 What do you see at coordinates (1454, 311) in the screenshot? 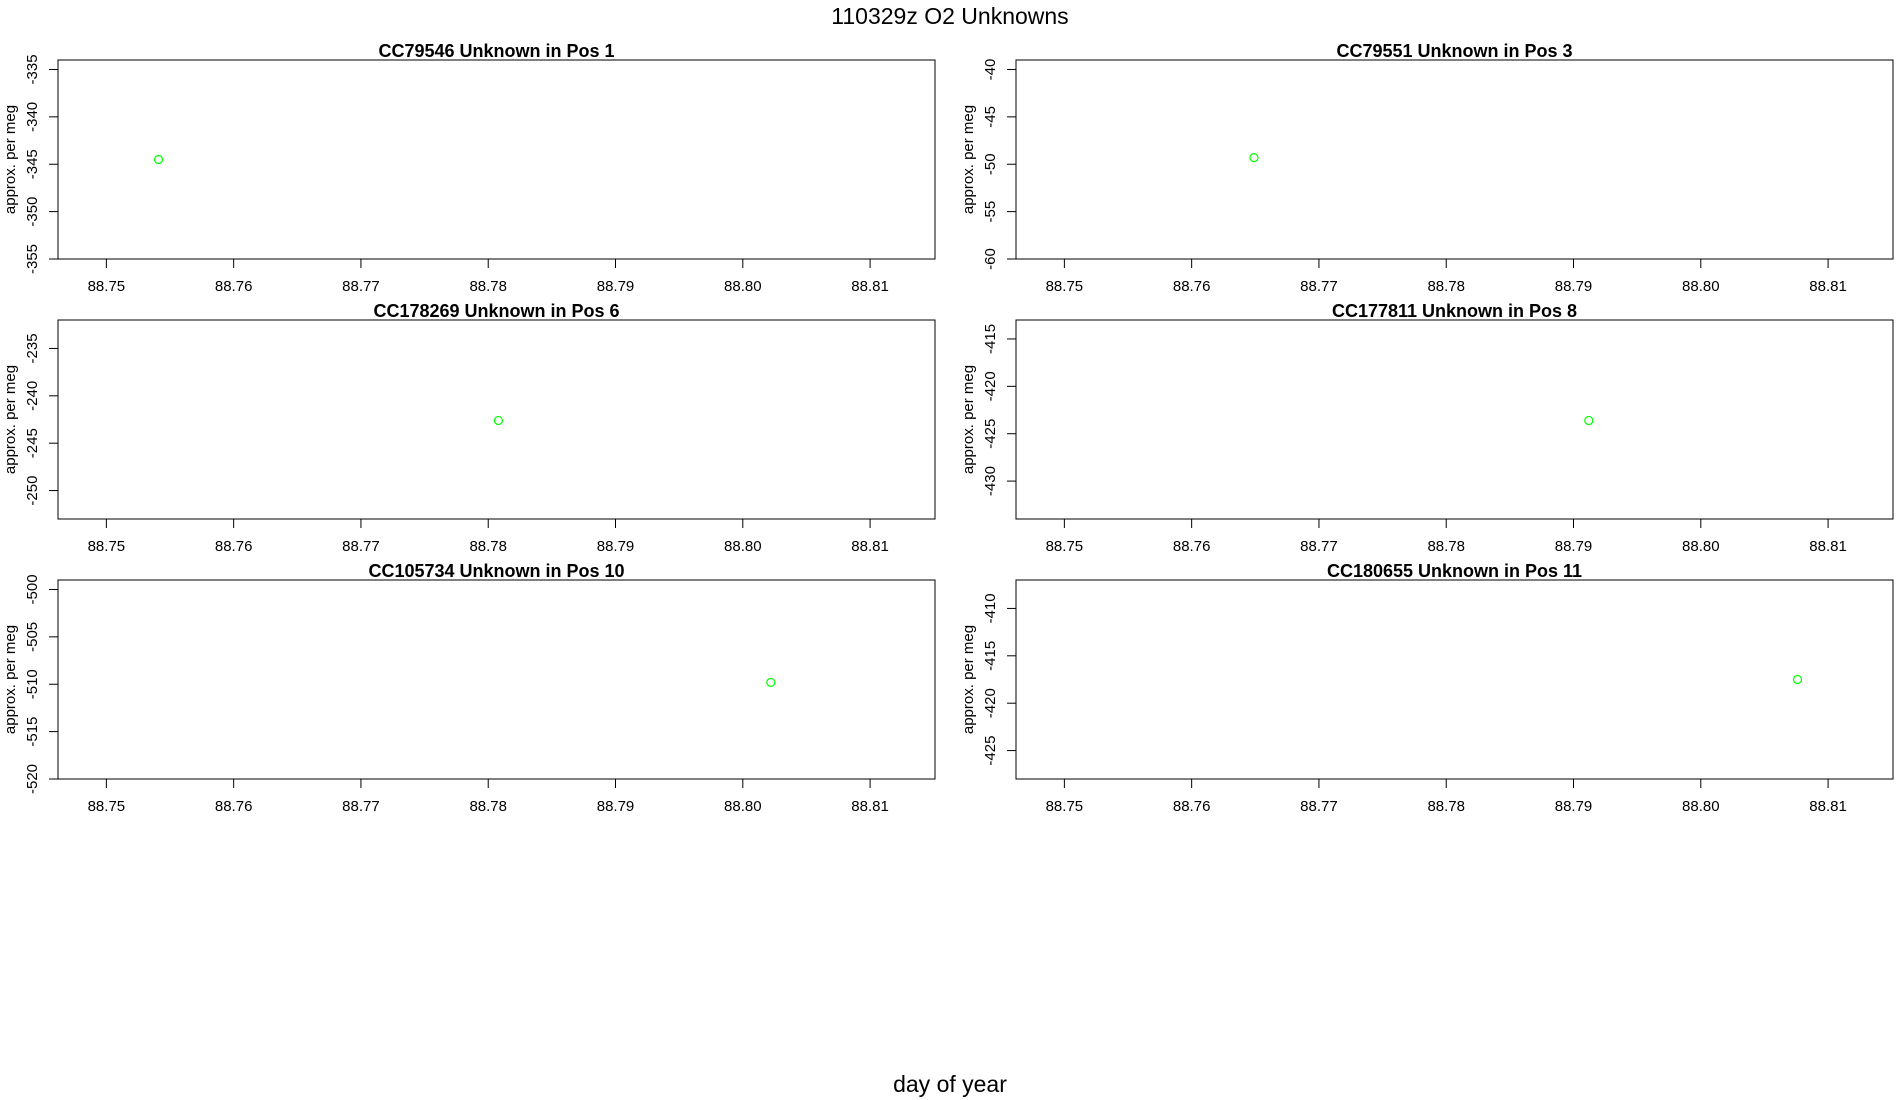
I see `panel-title: CC177811 Unknown in Pos 8` at bounding box center [1454, 311].